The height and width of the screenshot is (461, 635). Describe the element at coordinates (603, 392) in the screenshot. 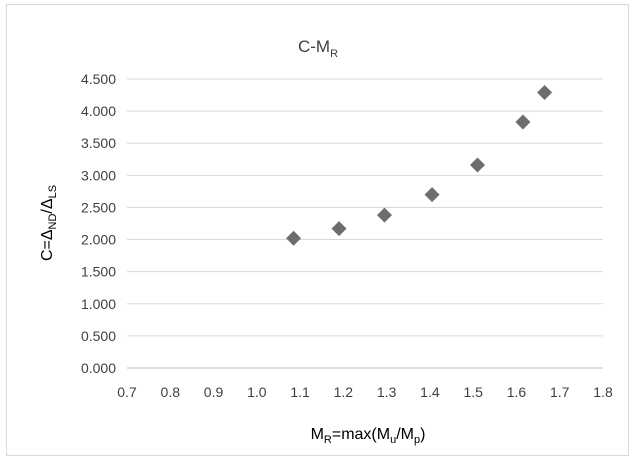

I see `x-tick-label: 1.8` at that location.